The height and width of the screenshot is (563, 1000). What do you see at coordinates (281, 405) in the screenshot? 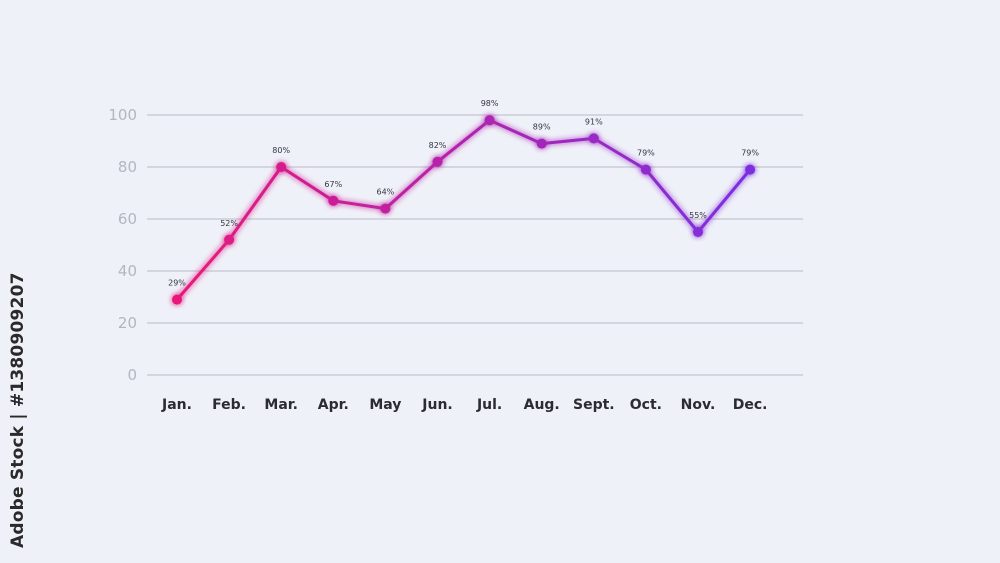
I see `x-tick-label: Mar.` at bounding box center [281, 405].